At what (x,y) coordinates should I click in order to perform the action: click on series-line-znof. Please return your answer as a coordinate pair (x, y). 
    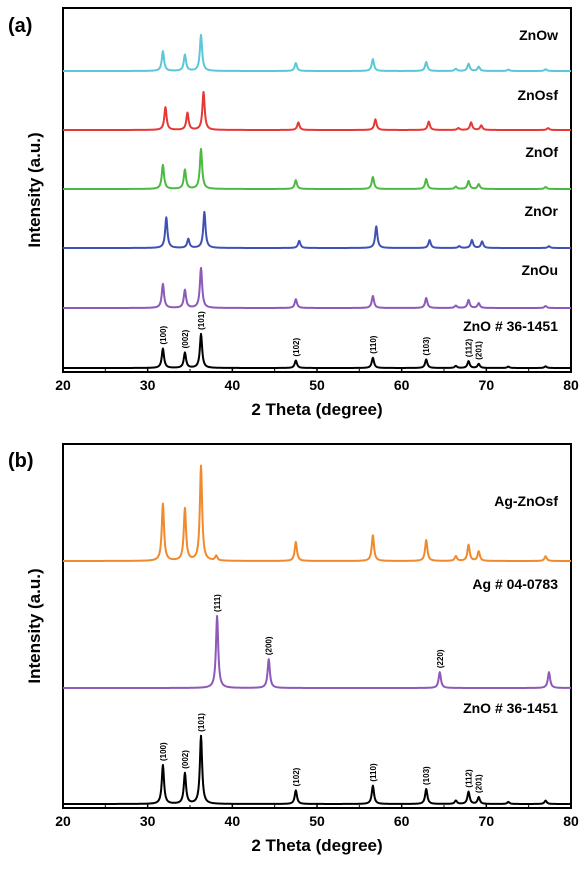
    Looking at the image, I should click on (317, 168).